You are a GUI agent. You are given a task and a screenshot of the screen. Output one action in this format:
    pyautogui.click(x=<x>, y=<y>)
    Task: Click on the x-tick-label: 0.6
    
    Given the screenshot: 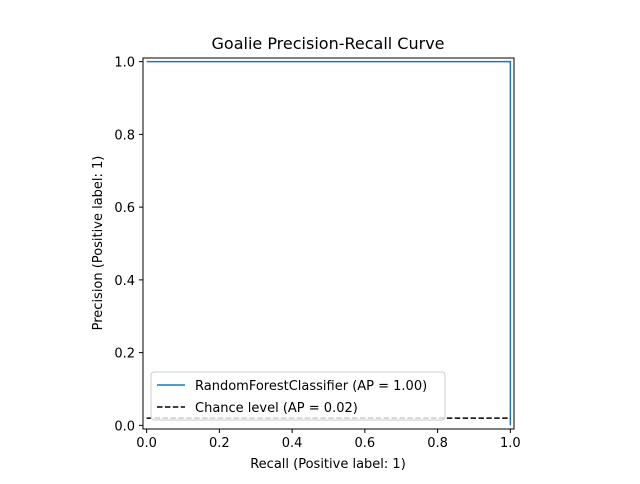 What is the action you would take?
    pyautogui.click(x=365, y=443)
    